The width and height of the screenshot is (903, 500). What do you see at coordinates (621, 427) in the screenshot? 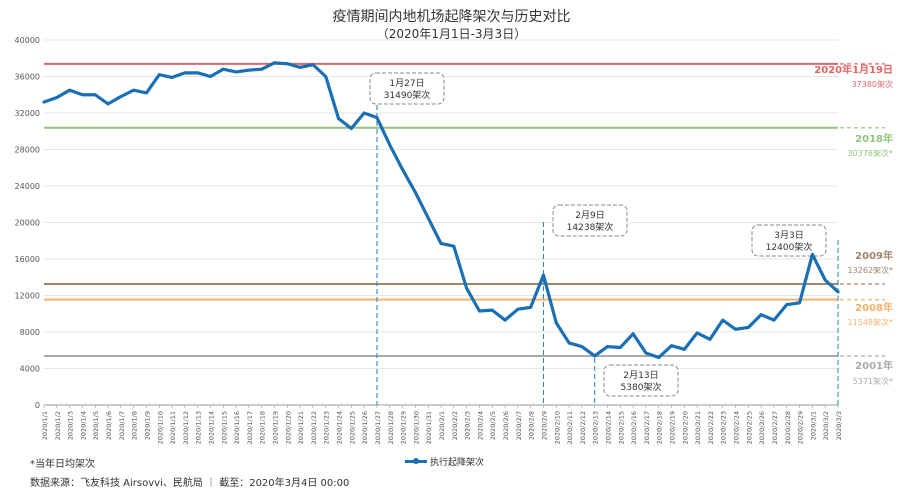
I see `x-tick-label: 2020/2/15` at bounding box center [621, 427].